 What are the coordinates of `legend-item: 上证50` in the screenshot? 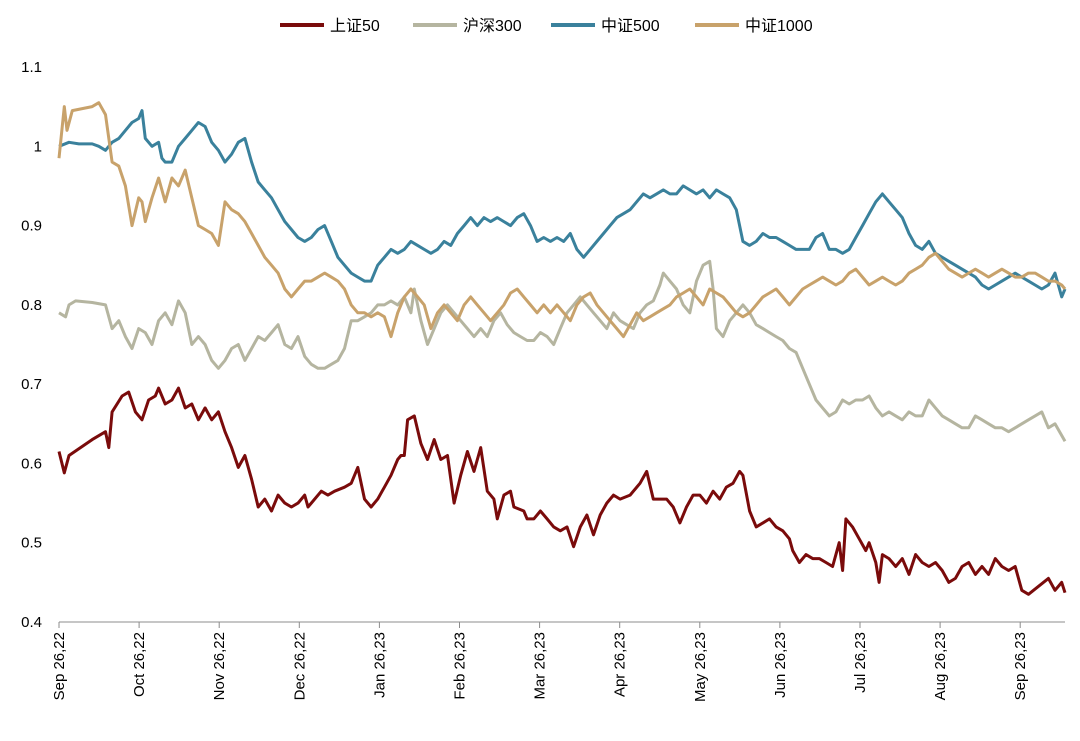 It's located at (330, 26).